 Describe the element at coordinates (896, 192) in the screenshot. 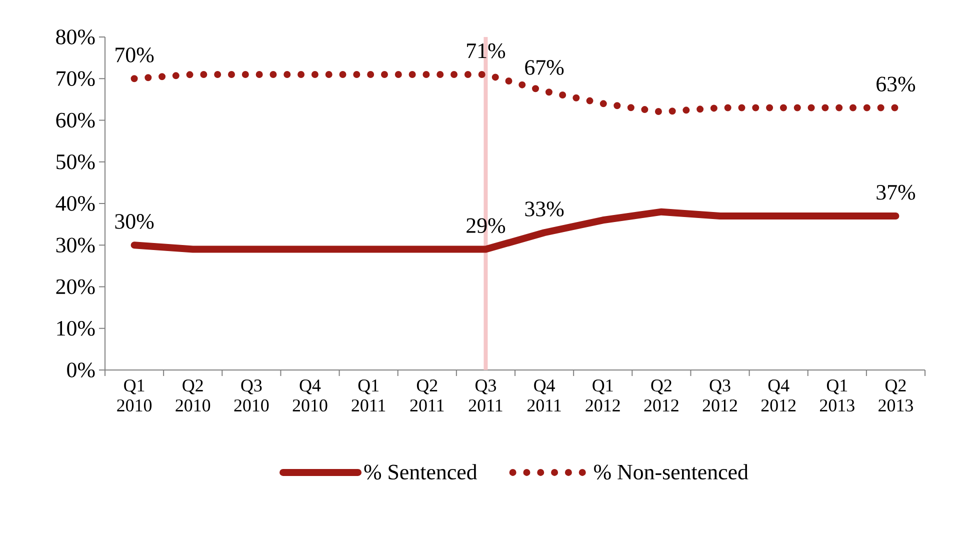

I see `data-label: 37%` at that location.